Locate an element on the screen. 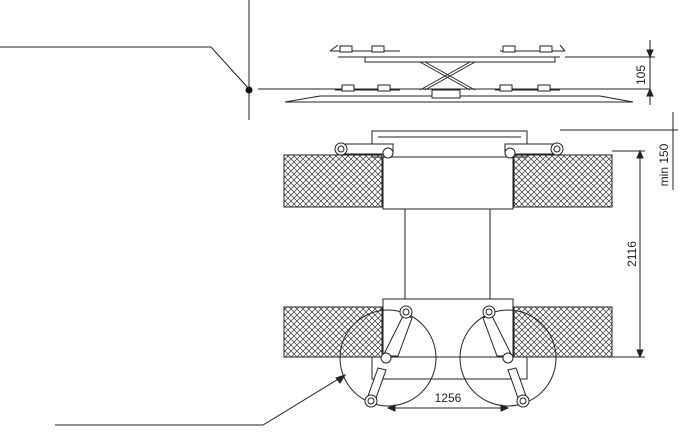 The height and width of the screenshot is (432, 695). center-spine is located at coordinates (447, 254).